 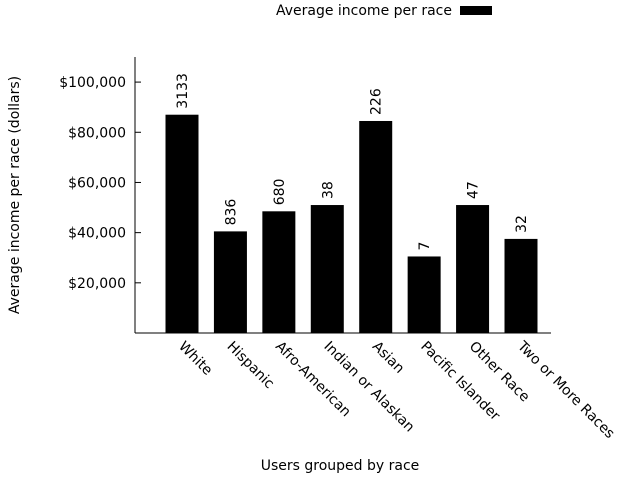 I want to click on data-label: 680, so click(x=280, y=192).